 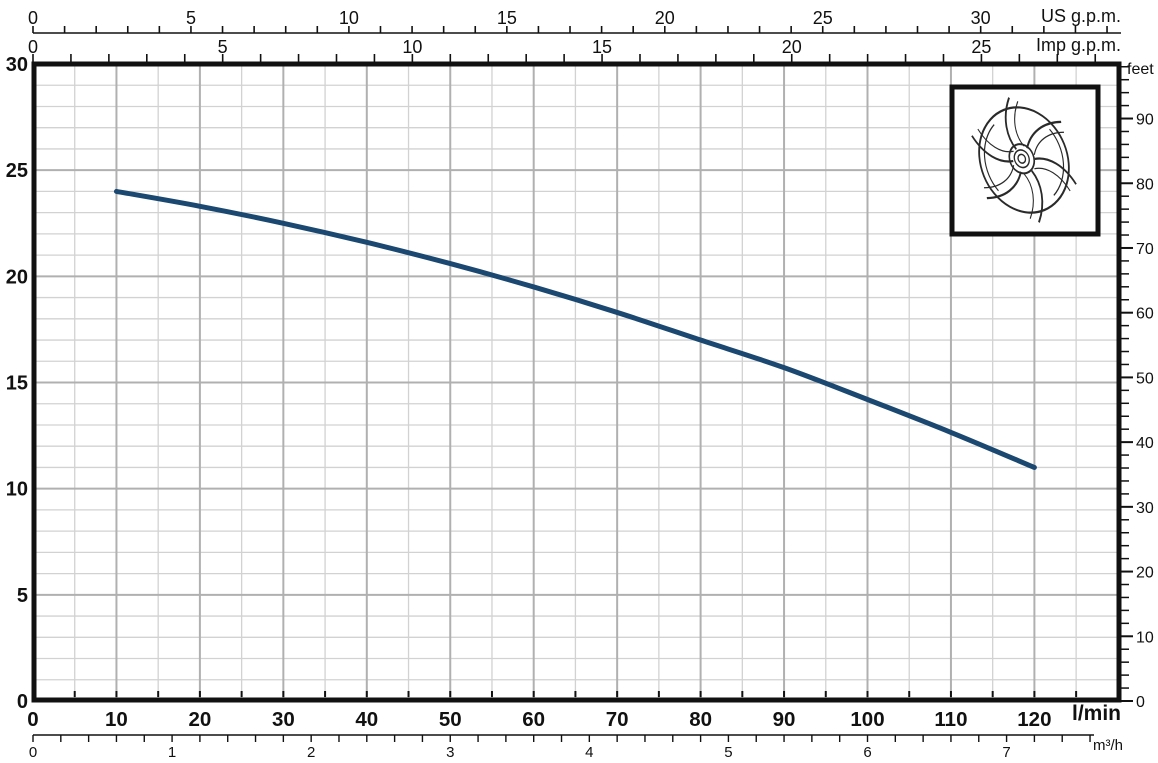 I want to click on svg-text: 100, so click(x=867, y=719).